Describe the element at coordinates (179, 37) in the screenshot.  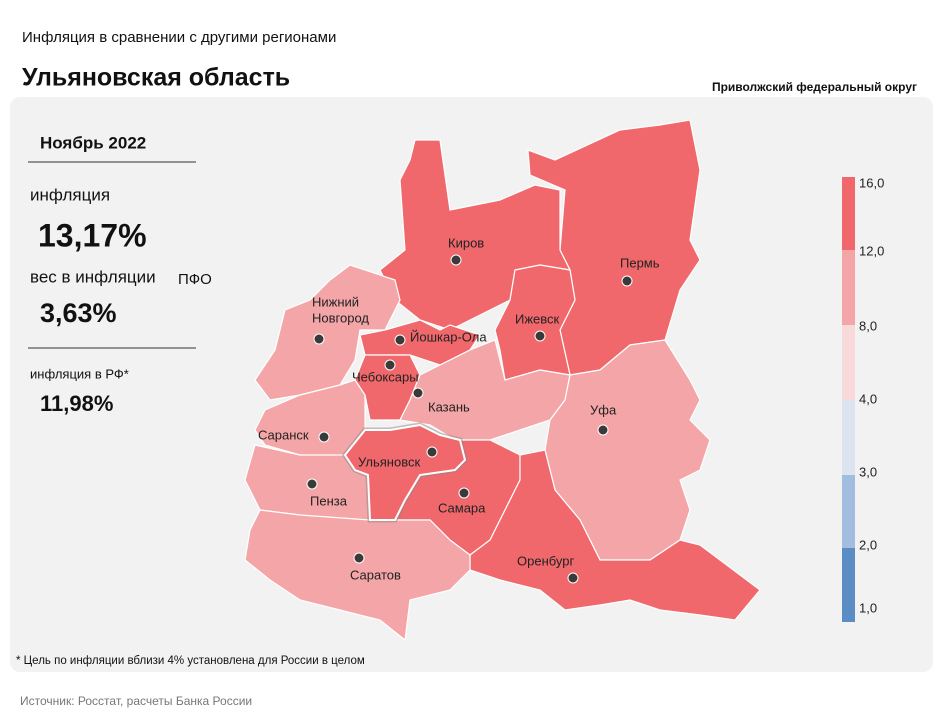
I see `subtitle: Инфляция в сравнении с другими регионами` at that location.